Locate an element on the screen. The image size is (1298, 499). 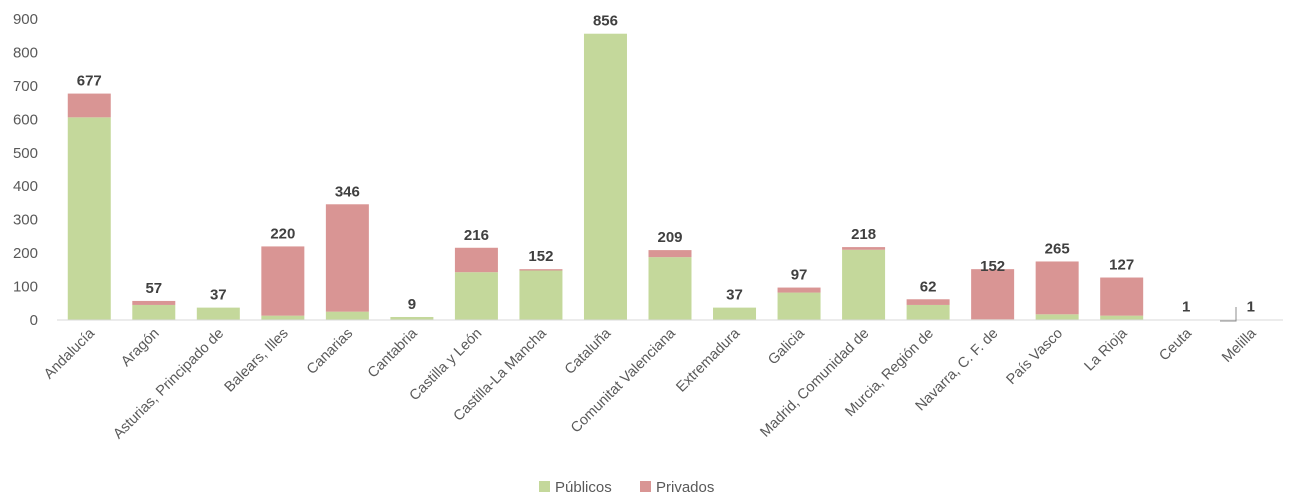
category-label: Galicia is located at coordinates (786, 346).